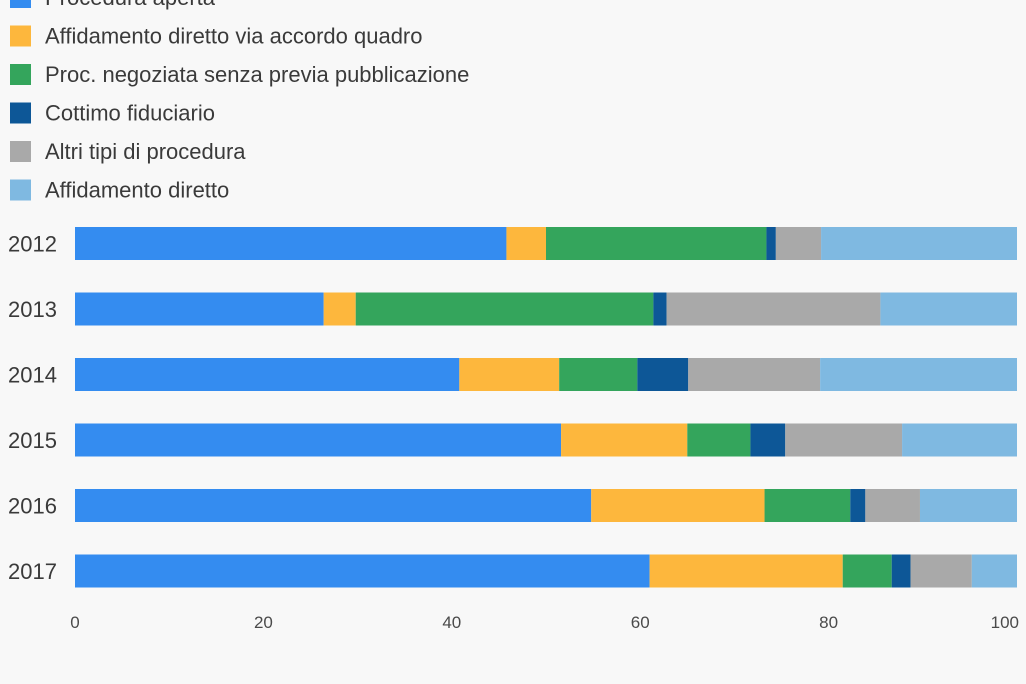 This screenshot has width=1026, height=684. I want to click on bar-row-2012, so click(546, 243).